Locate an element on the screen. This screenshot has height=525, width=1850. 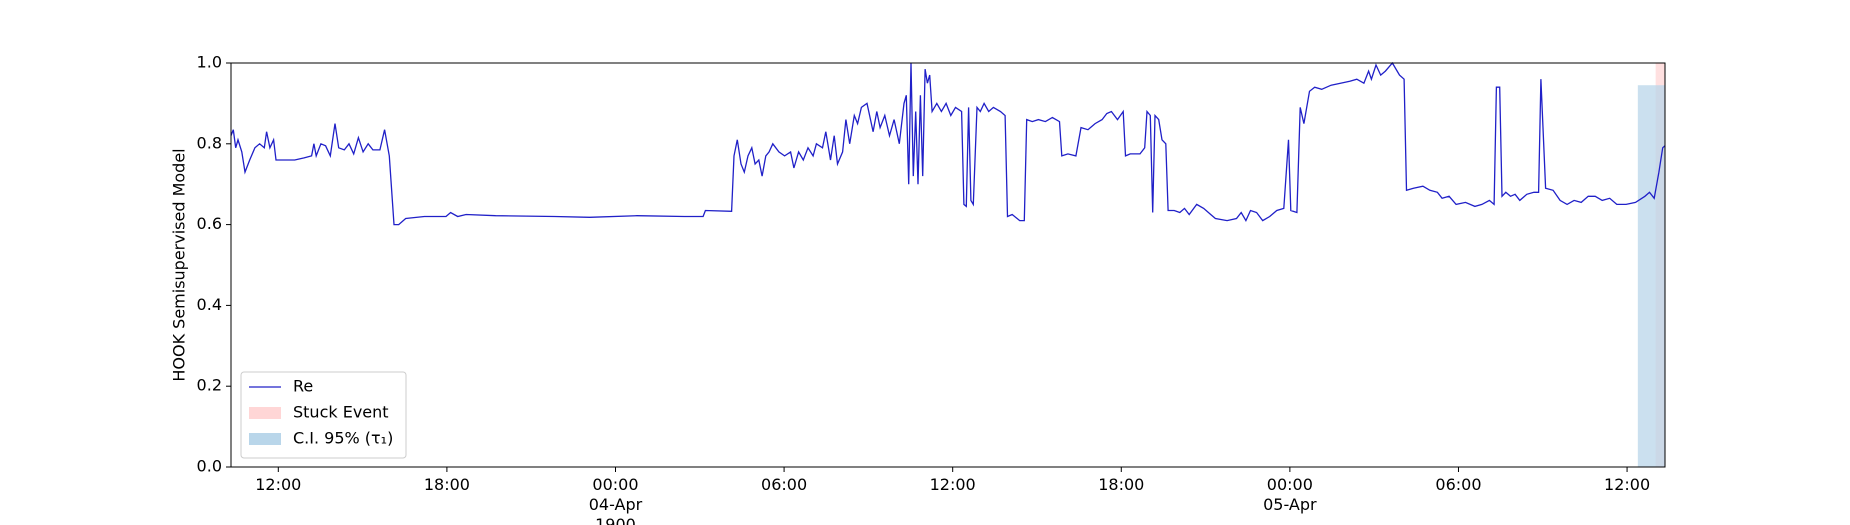
x-tick-label: 00:00 04-Apr 1900 is located at coordinates (615, 500).